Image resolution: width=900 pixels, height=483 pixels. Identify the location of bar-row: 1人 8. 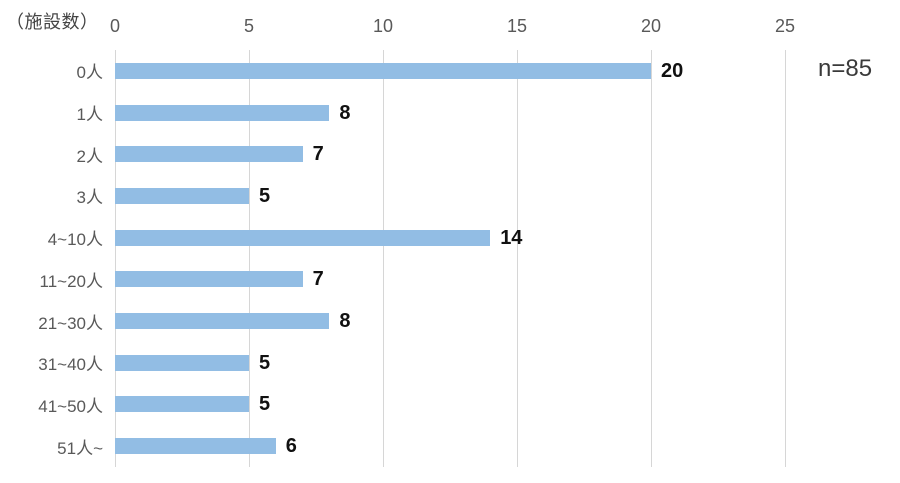
(450, 113).